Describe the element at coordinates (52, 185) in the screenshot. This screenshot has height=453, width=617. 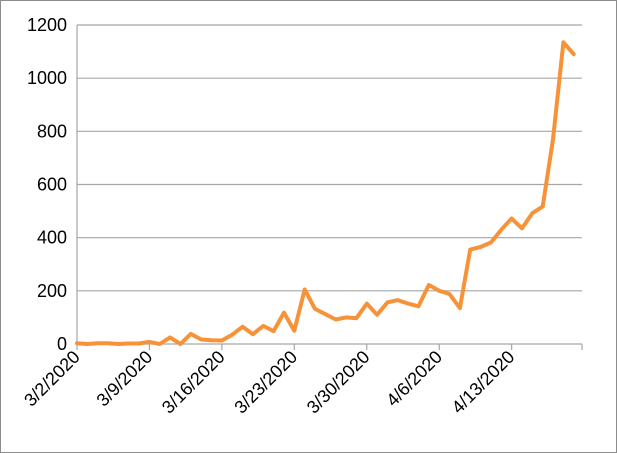
I see `y-tick-label: 600` at that location.